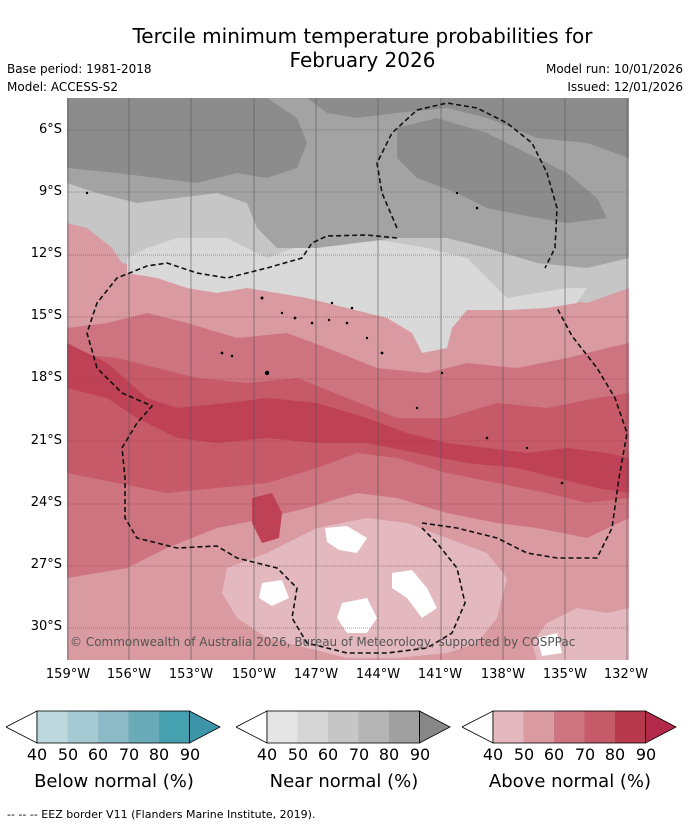  I want to click on model-name: Model: ACCESS-S2, so click(63, 87).